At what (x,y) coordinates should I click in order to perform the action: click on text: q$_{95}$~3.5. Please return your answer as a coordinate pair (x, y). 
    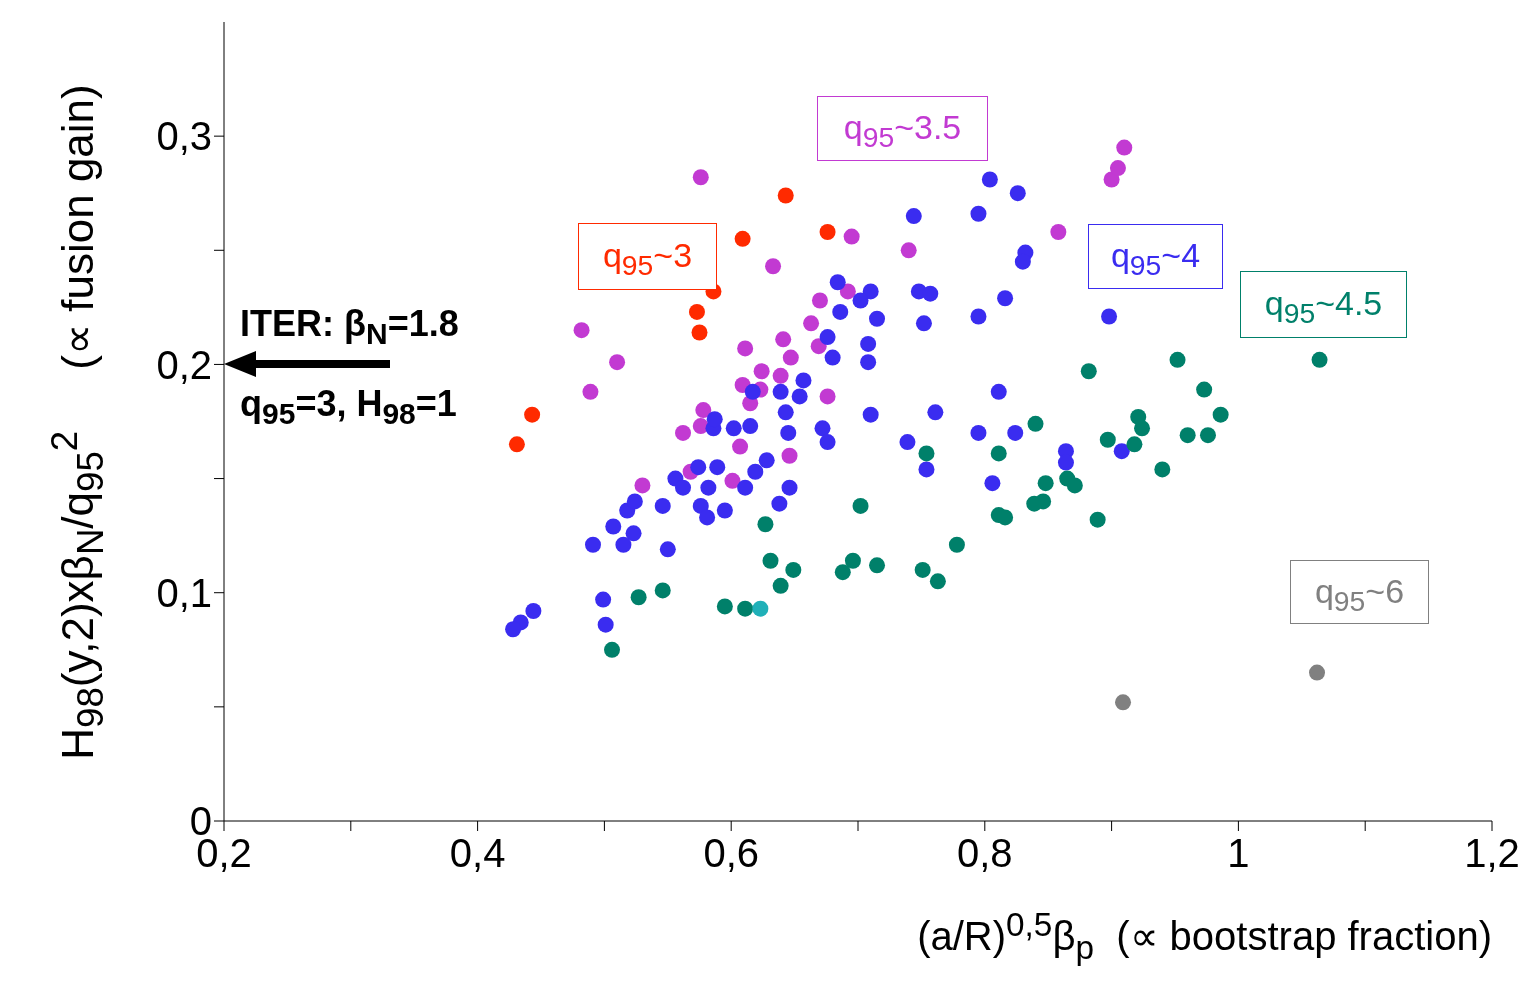
    Looking at the image, I should click on (902, 128).